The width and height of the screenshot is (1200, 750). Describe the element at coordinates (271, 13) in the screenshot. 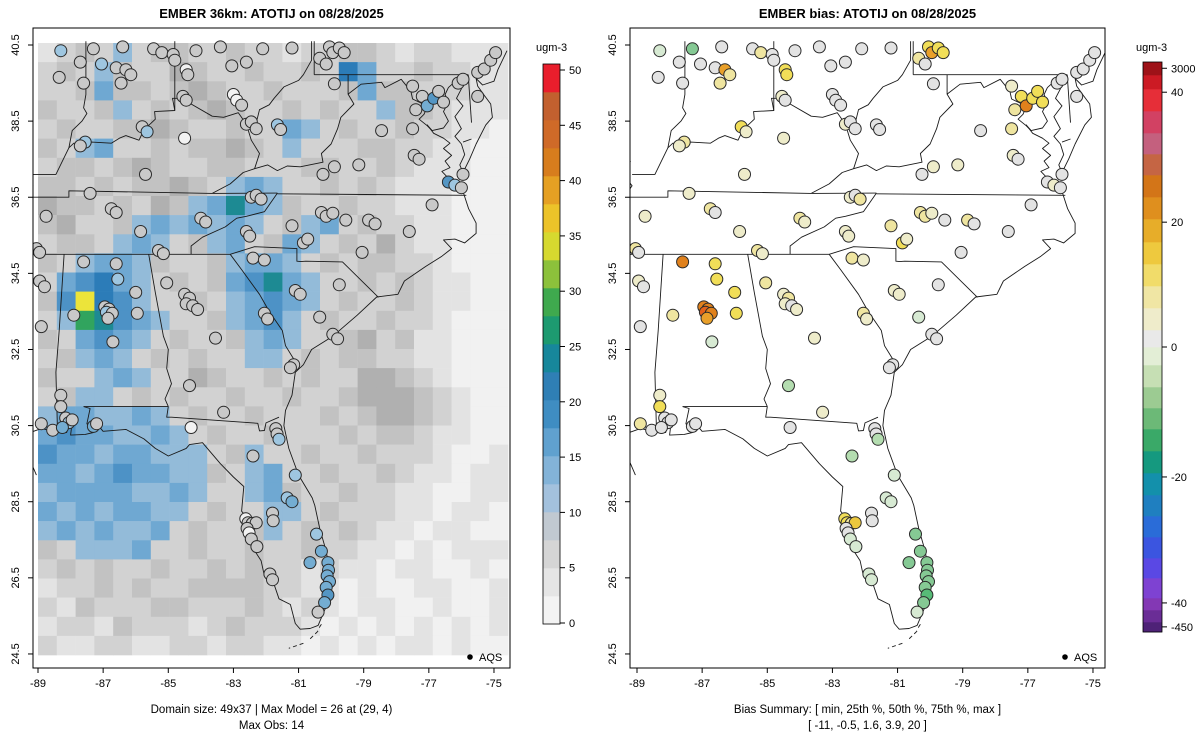

I see `left-panel-title: EMBER 36km: ATOTIJ on 08/28/2025` at that location.